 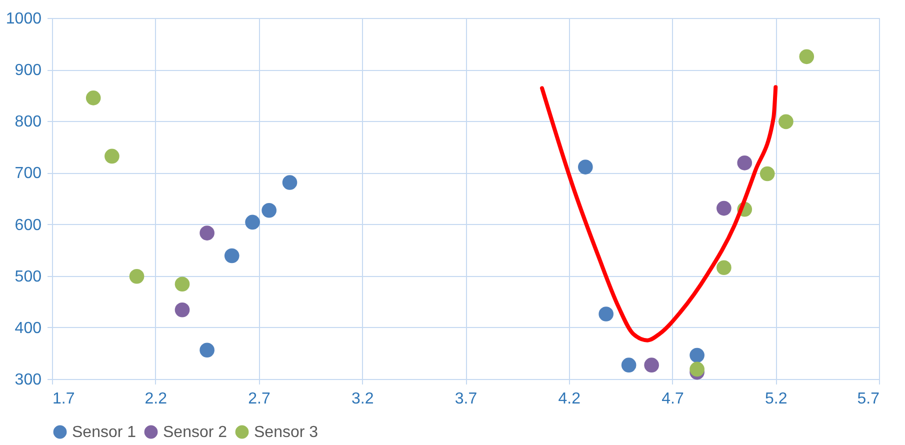 I want to click on legend-label: Sensor 1, so click(x=104, y=432).